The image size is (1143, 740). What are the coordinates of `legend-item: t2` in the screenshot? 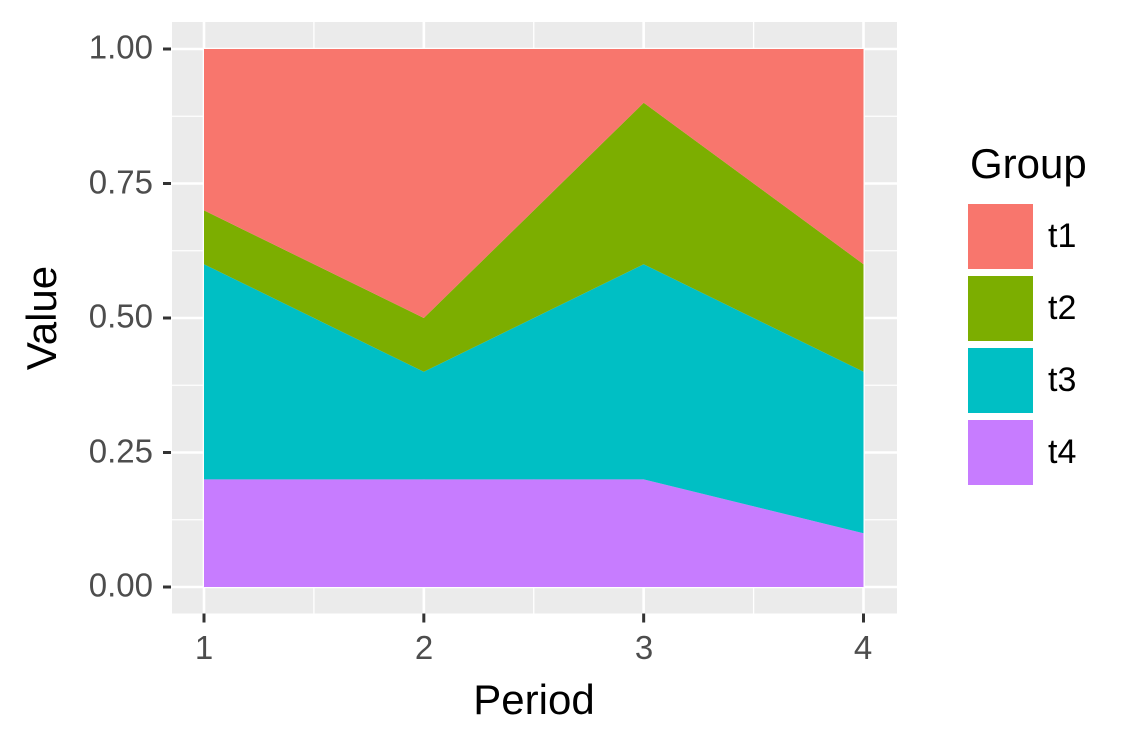 It's located at (1027, 308).